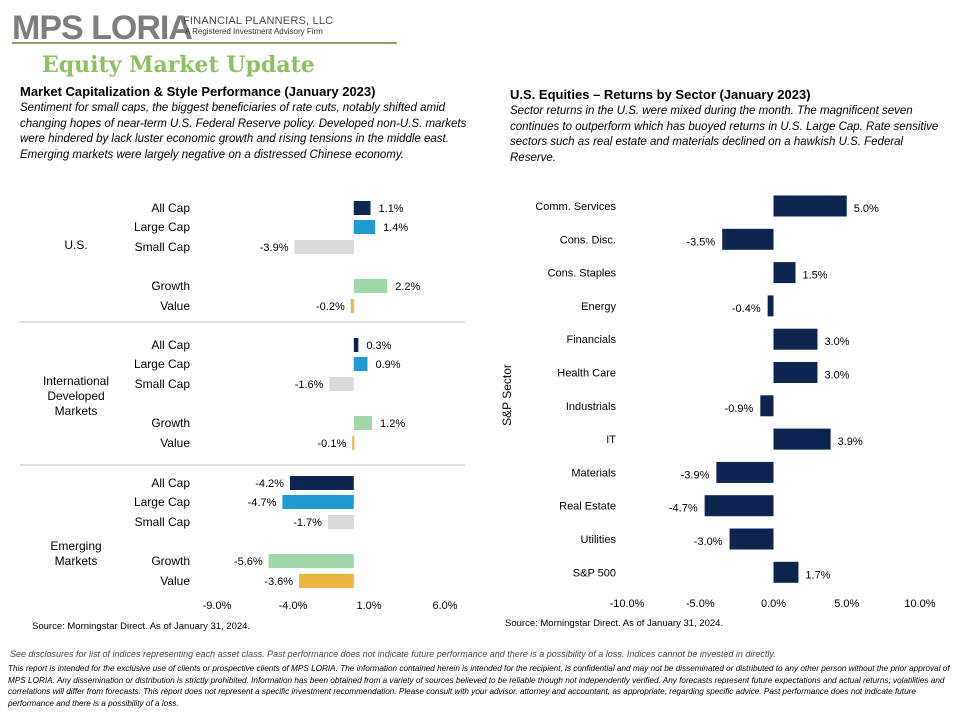  I want to click on data-label: 2.2%, so click(407, 287).